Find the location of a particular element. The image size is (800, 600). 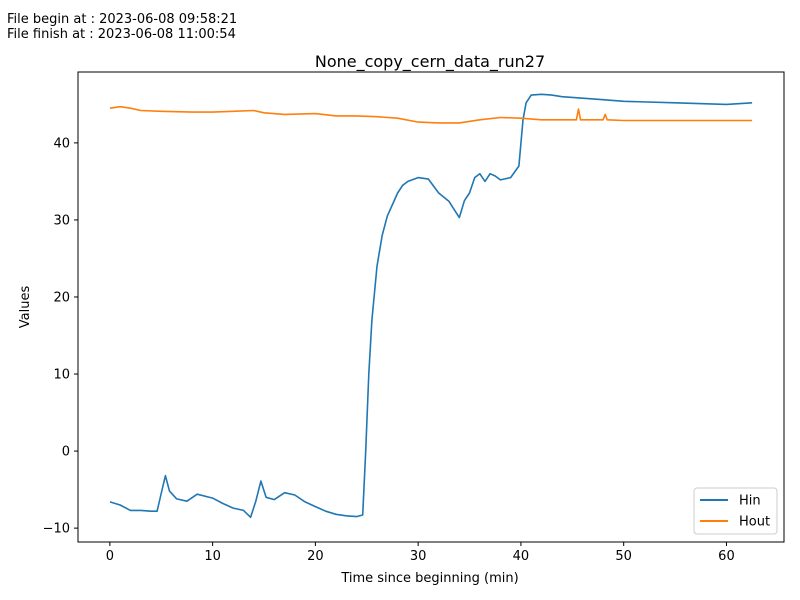

x-tick-label: 60 is located at coordinates (726, 556).